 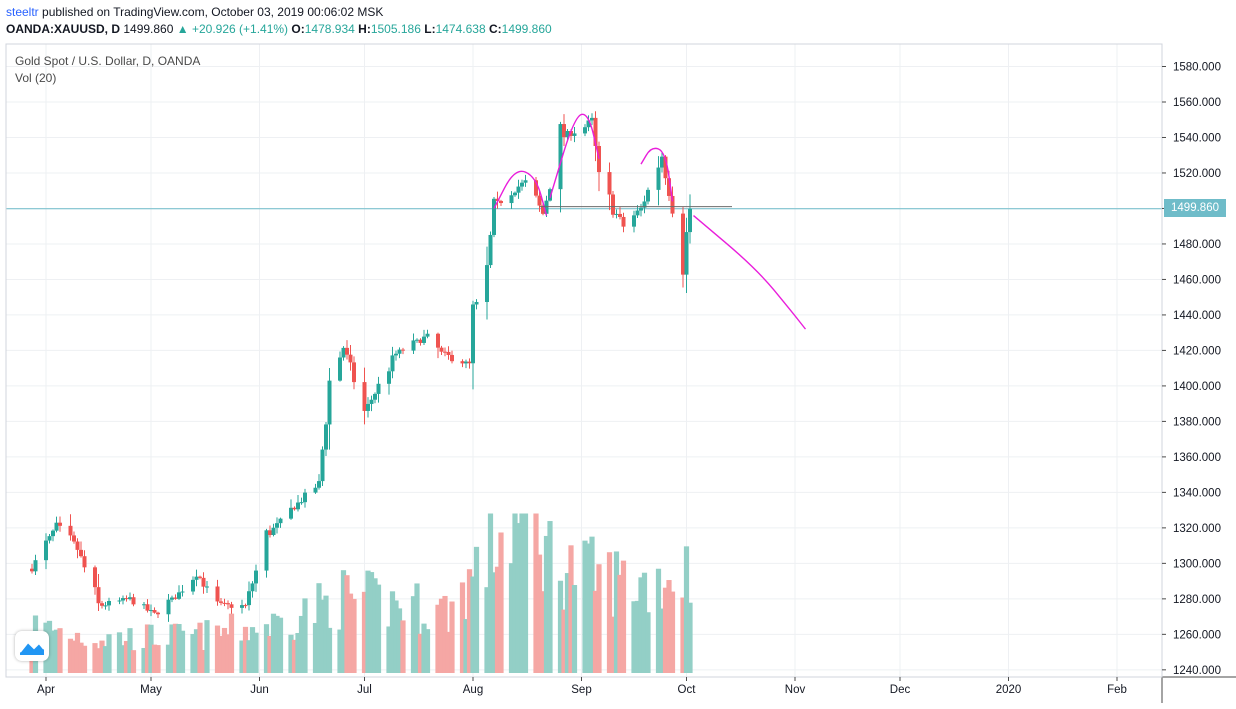 I want to click on last-price-tag: 1499.860, so click(x=1195, y=208).